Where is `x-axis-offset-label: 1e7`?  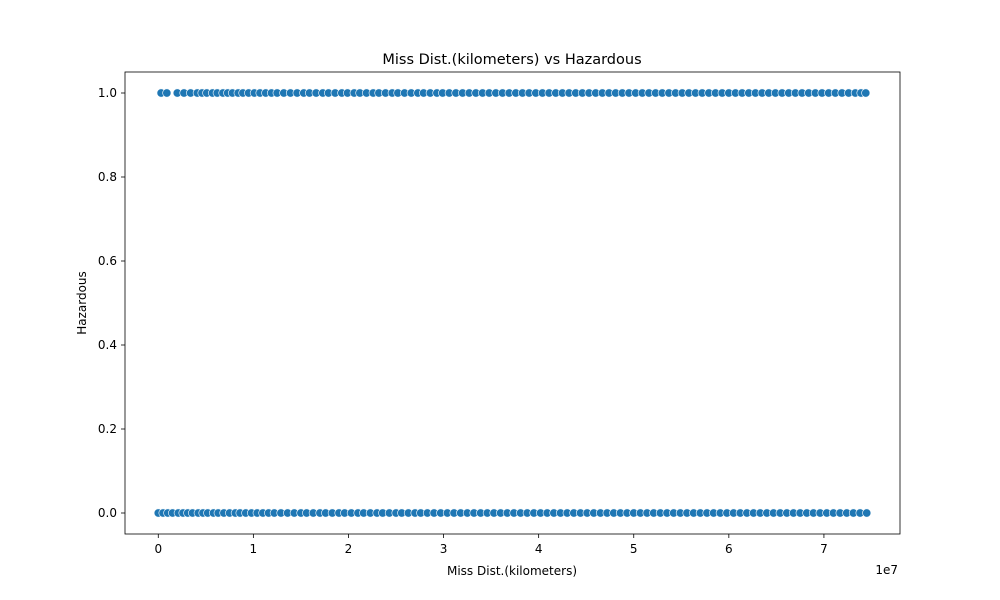 x-axis-offset-label: 1e7 is located at coordinates (886, 570).